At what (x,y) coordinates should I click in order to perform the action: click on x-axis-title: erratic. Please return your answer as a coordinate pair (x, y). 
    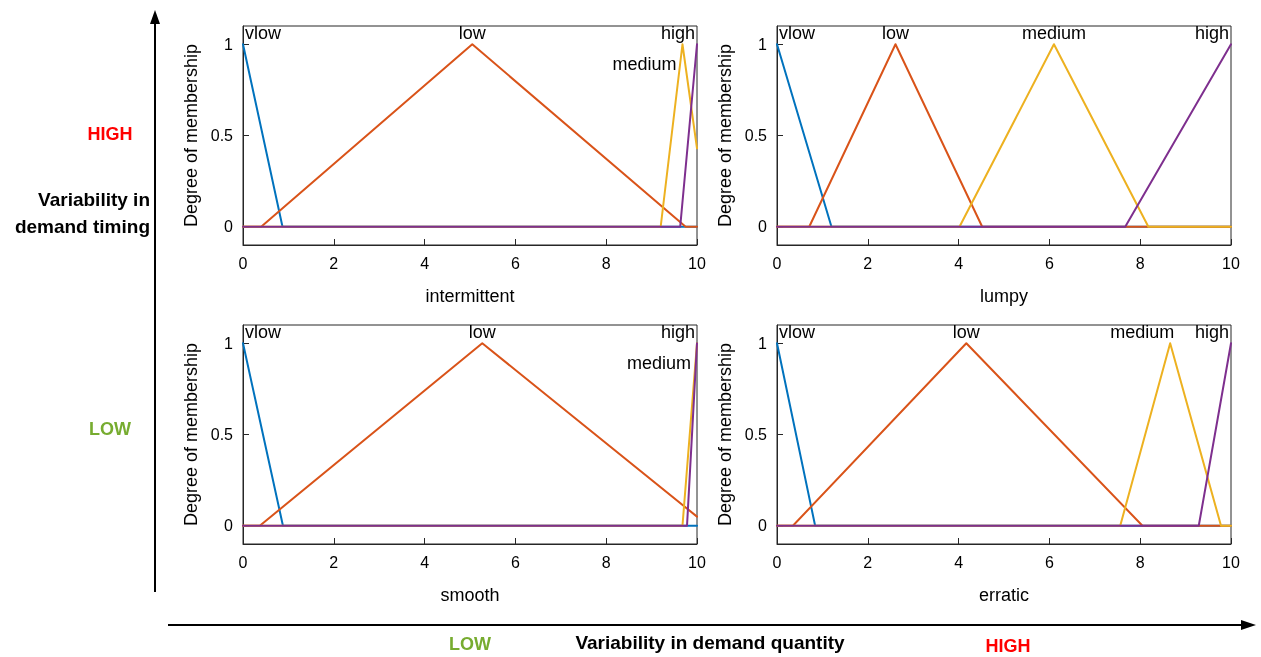
    Looking at the image, I should click on (1004, 595).